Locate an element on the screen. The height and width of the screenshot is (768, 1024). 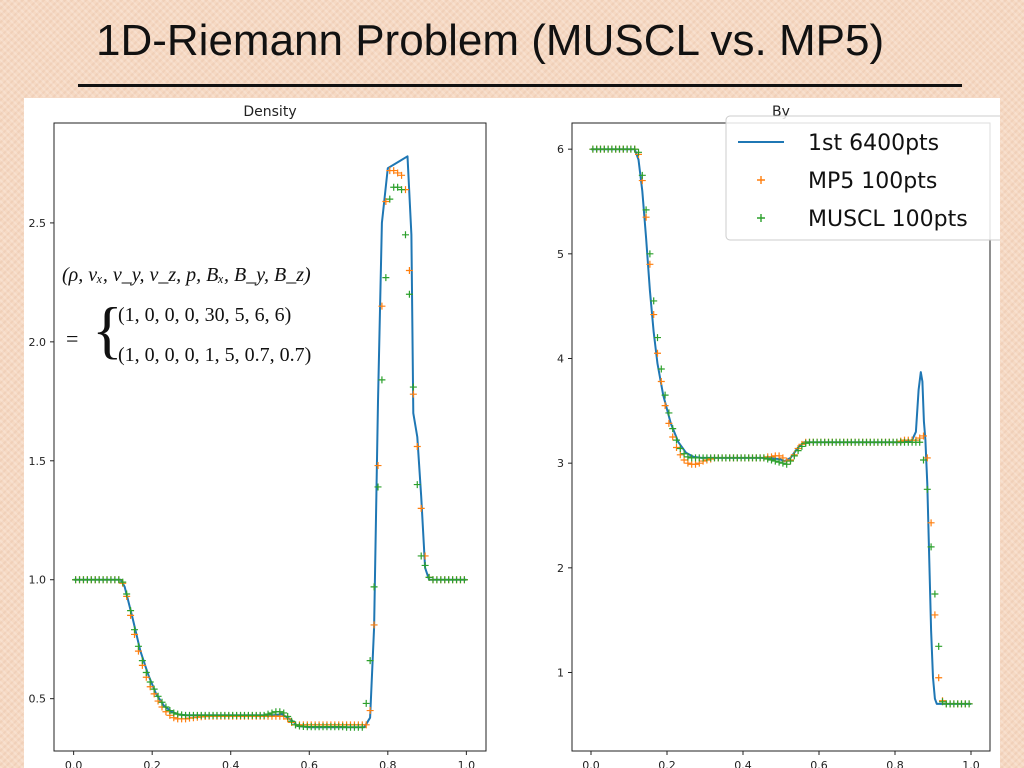
by-ytick-label: 3 is located at coordinates (560, 463).